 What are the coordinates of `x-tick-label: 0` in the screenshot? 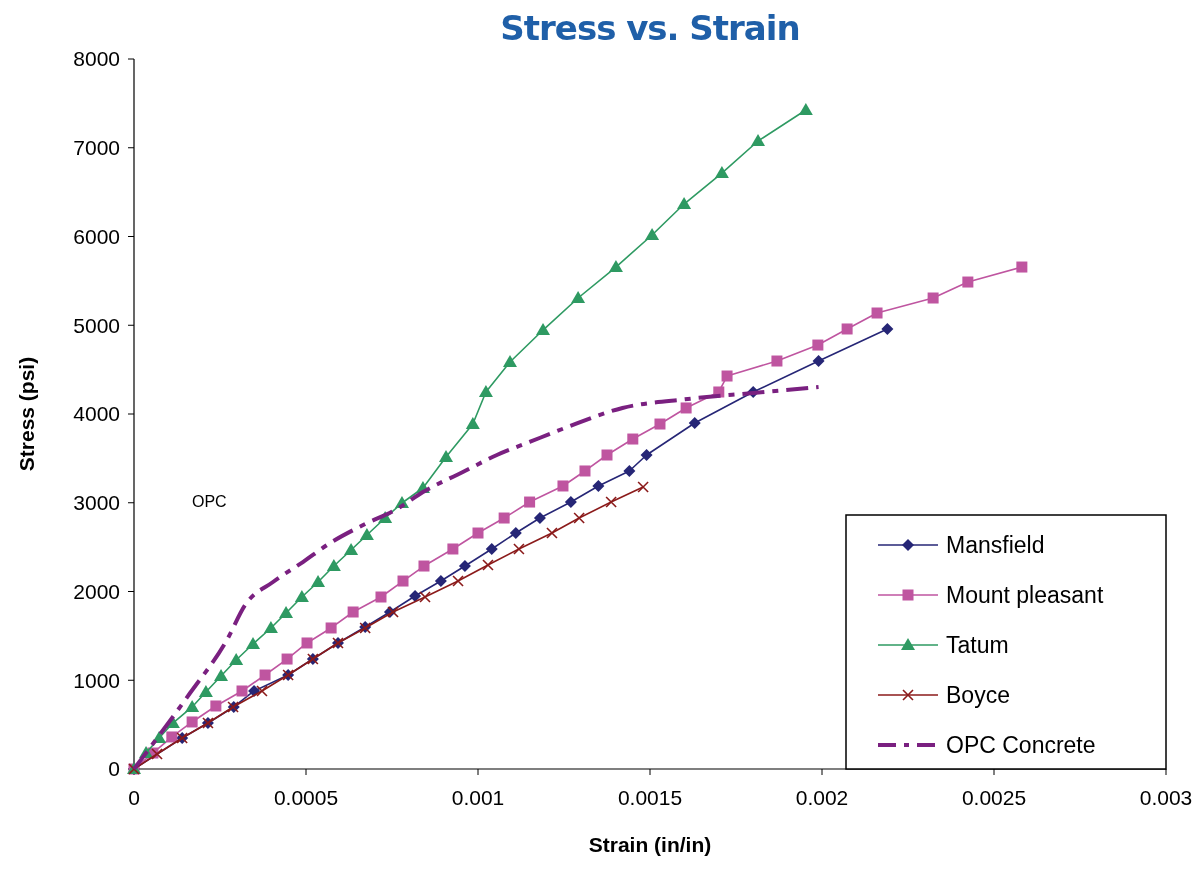 It's located at (134, 797).